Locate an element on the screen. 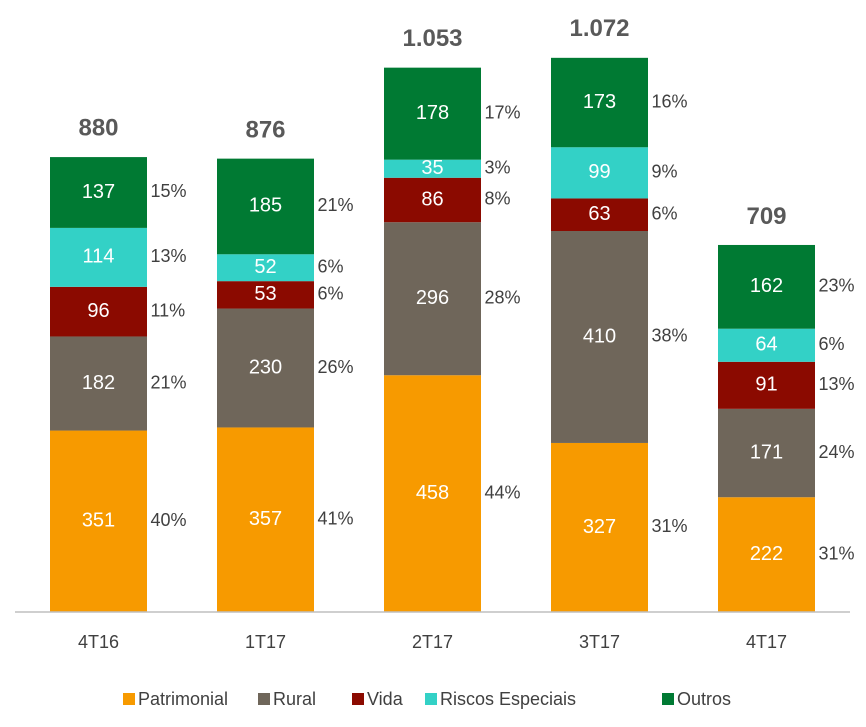 This screenshot has height=727, width=866. share-label: 16% is located at coordinates (670, 101).